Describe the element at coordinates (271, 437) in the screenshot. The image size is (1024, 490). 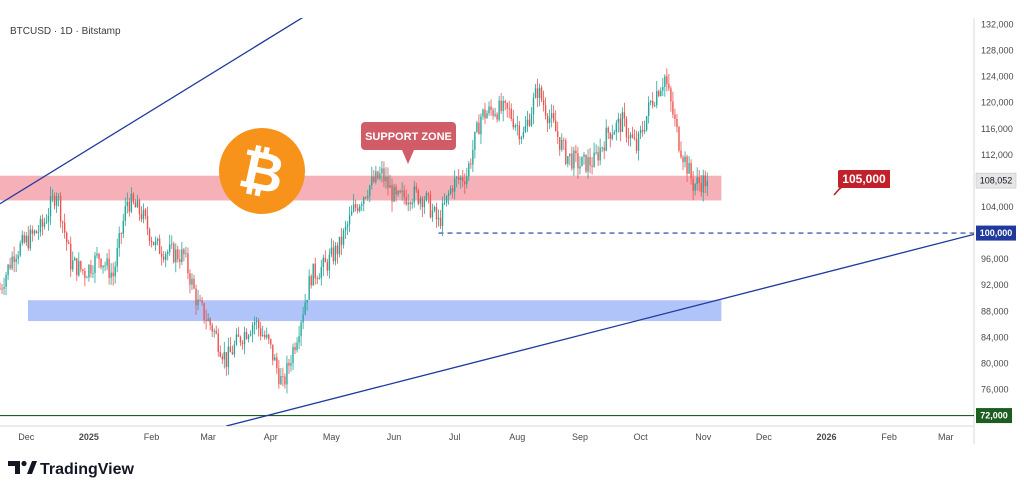
I see `time-tick-label: Apr` at that location.